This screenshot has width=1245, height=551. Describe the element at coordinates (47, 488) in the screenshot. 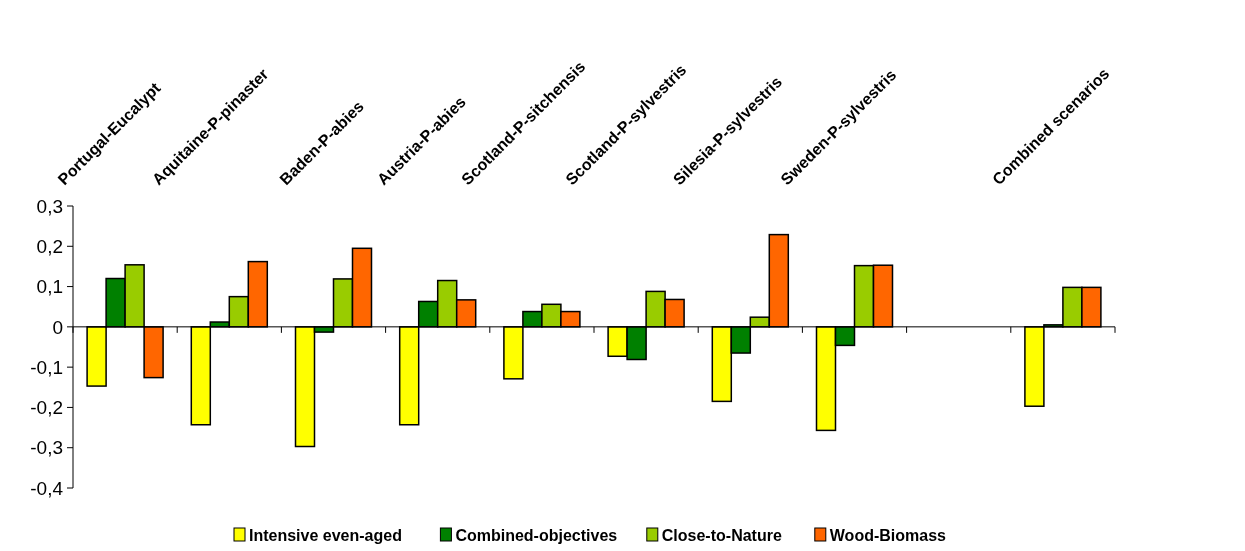

I see `y-tick-label: -0,4` at that location.